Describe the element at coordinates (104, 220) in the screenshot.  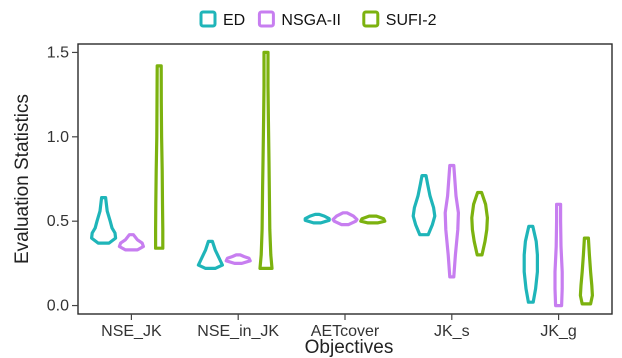
I see `violin-ed-nse-jk` at that location.